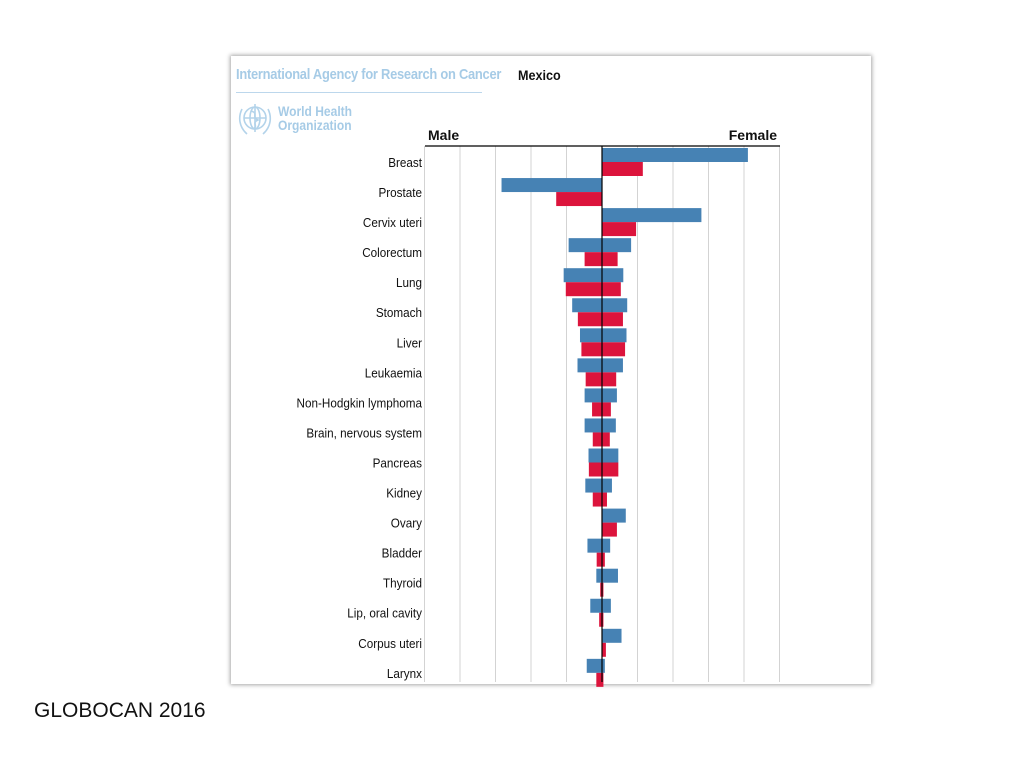 The height and width of the screenshot is (768, 1024). What do you see at coordinates (404, 493) in the screenshot?
I see `category-label: Kidney` at bounding box center [404, 493].